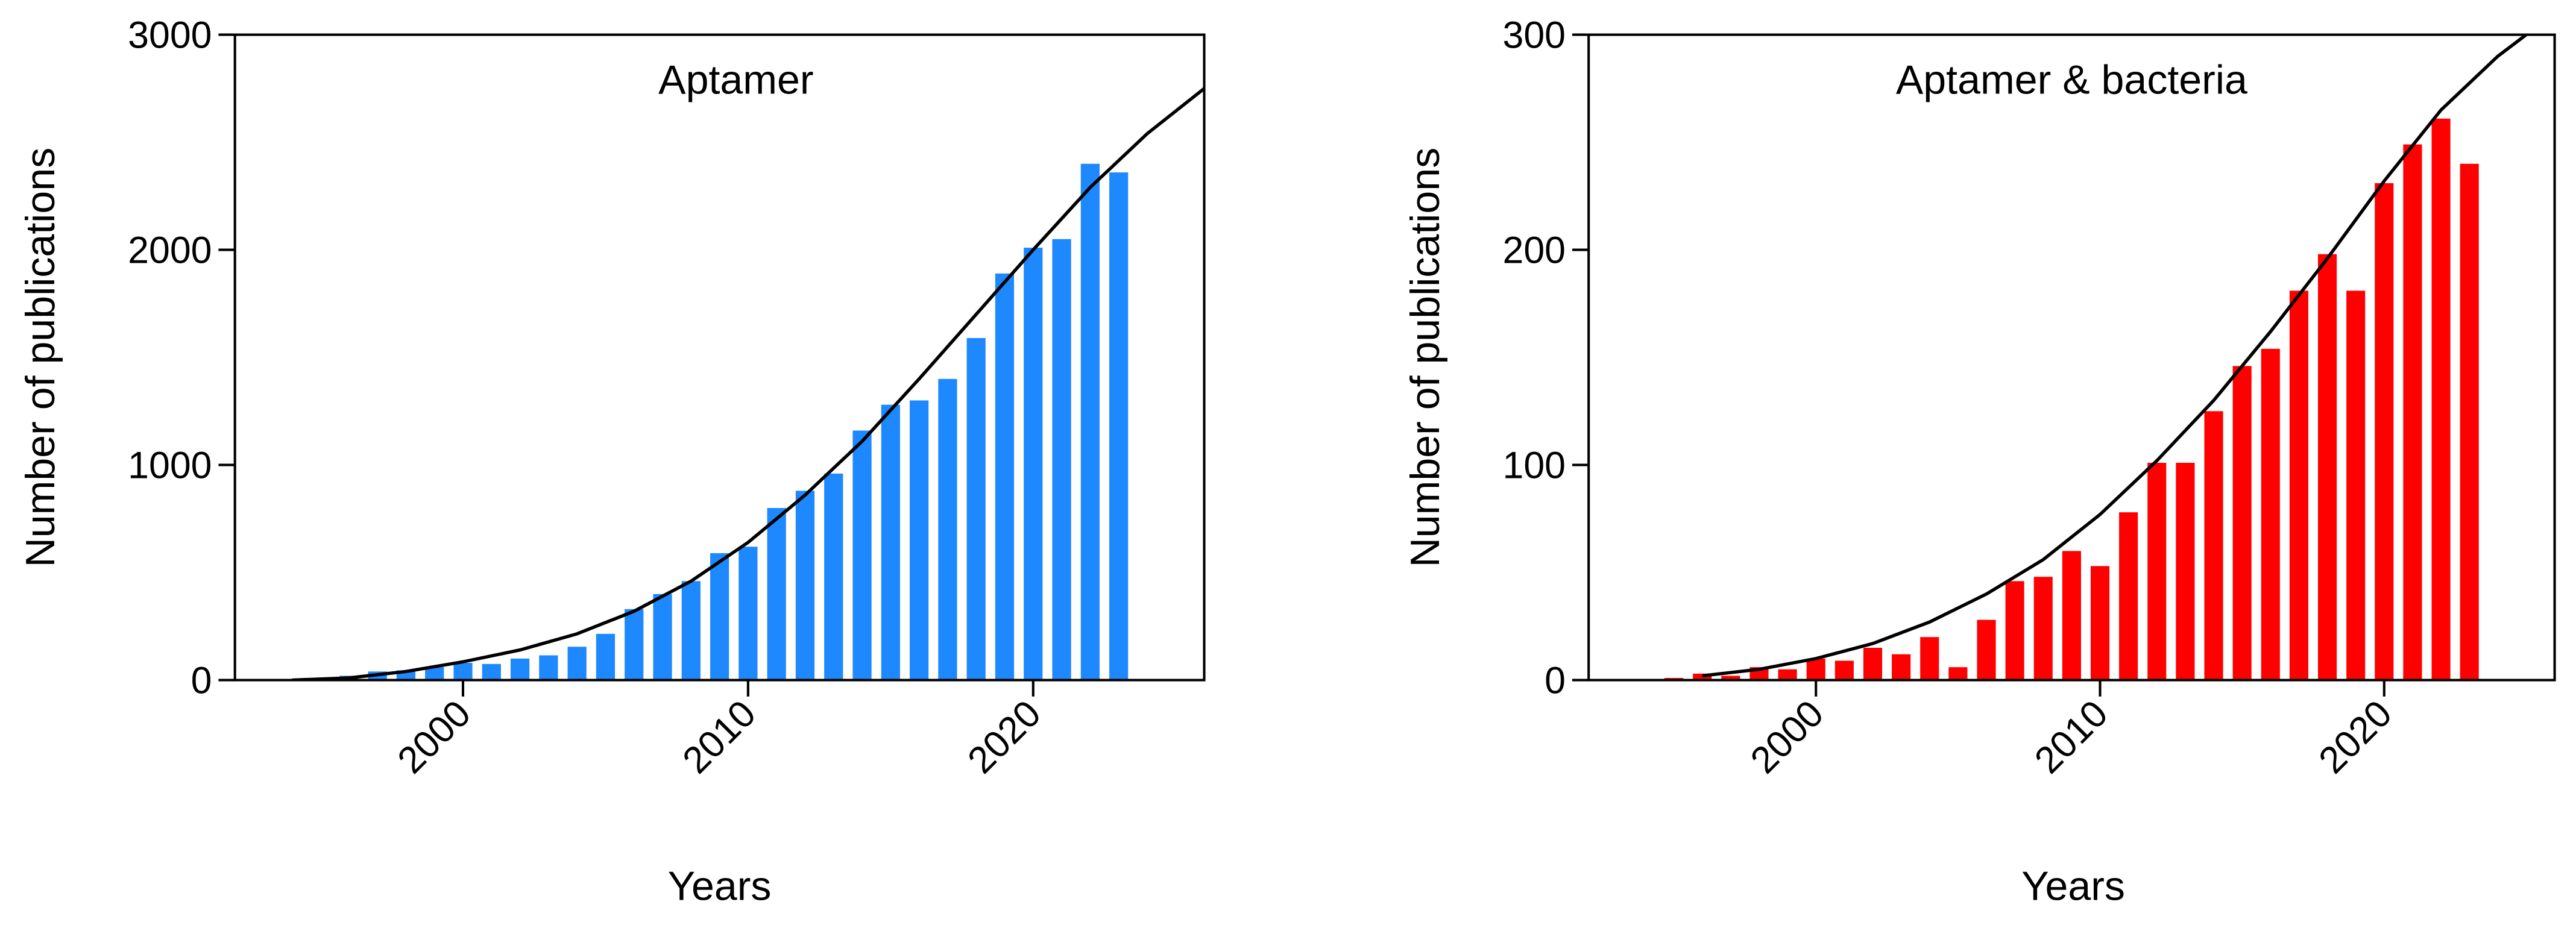  Describe the element at coordinates (170, 465) in the screenshot. I see `y-tick-label: 1000` at that location.